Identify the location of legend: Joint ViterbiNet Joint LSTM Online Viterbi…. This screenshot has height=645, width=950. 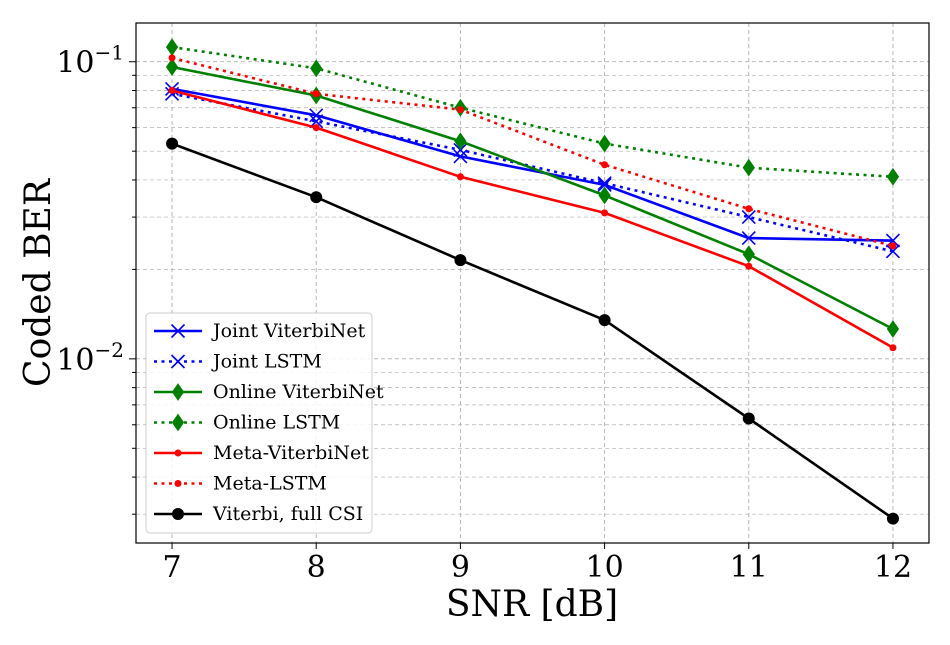
(264, 423).